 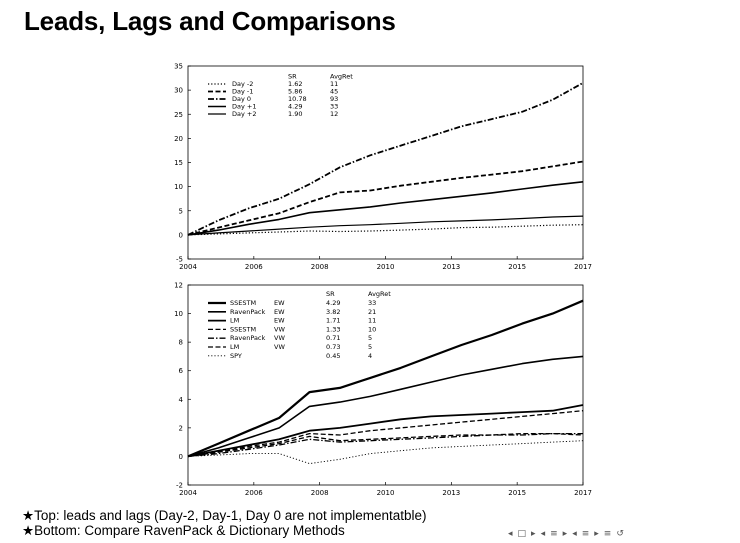 I want to click on y-tick-label: -5, so click(x=179, y=260).